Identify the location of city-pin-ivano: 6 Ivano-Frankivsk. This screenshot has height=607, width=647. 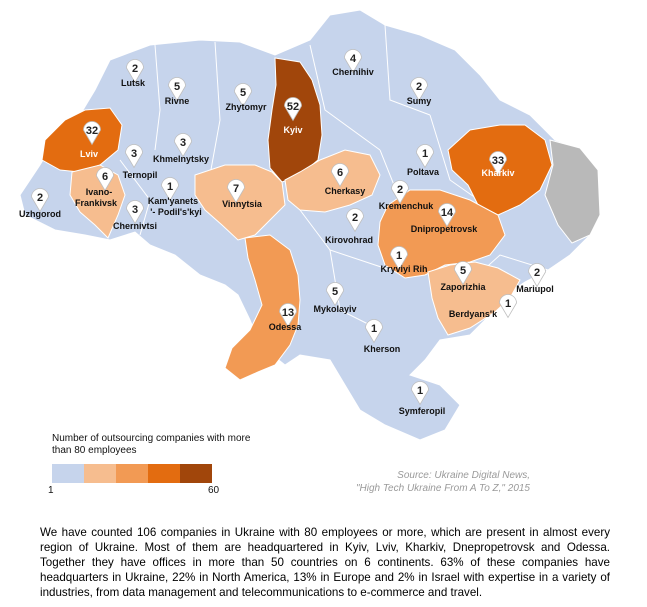
(96, 187).